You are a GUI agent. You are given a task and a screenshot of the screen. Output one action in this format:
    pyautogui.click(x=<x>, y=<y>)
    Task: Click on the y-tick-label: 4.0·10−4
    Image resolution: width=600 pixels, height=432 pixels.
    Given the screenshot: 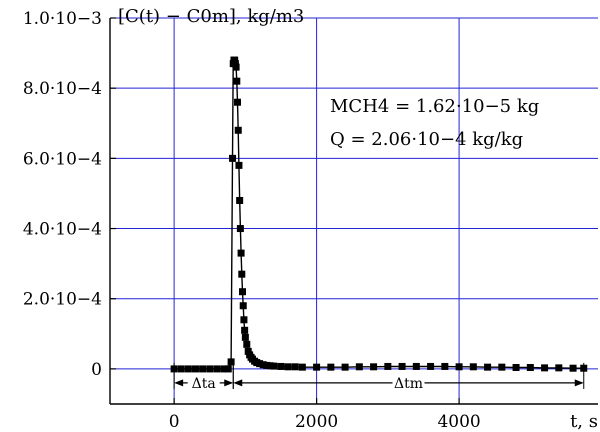 What is the action you would take?
    pyautogui.click(x=62, y=230)
    